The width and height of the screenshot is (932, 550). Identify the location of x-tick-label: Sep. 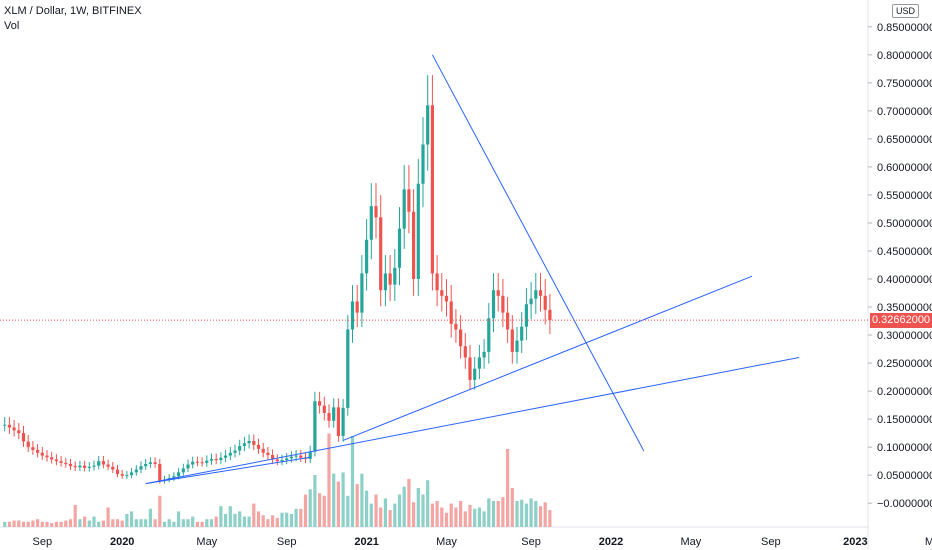
(43, 542).